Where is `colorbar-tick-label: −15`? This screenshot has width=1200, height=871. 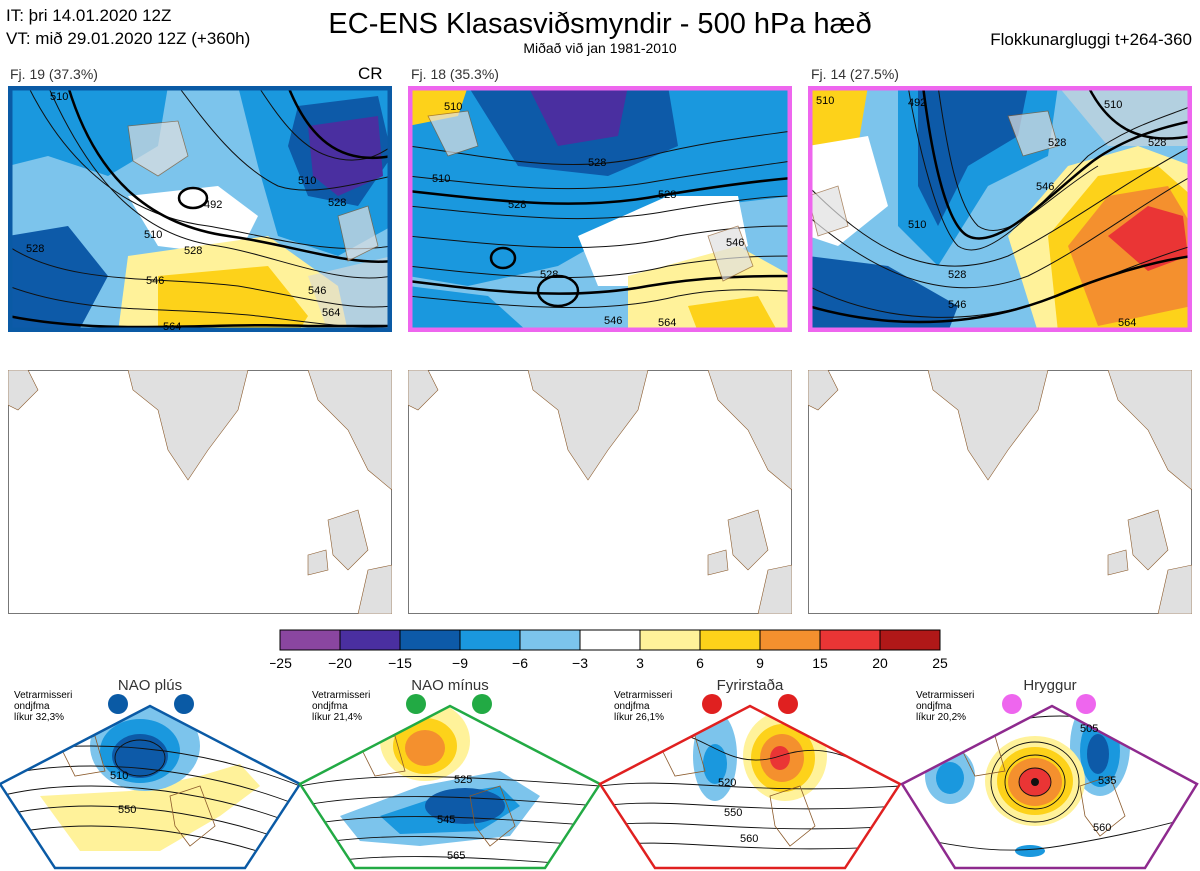 colorbar-tick-label: −15 is located at coordinates (400, 663).